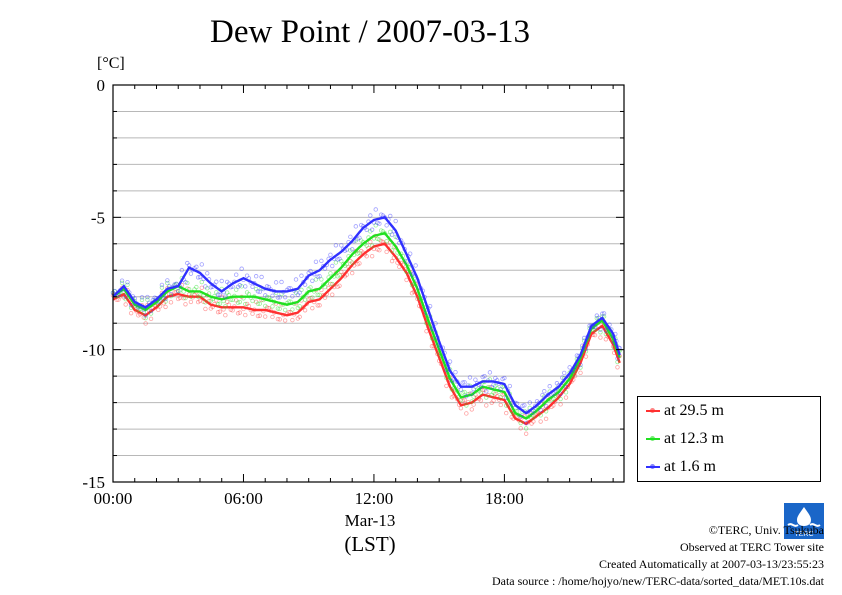  What do you see at coordinates (370, 520) in the screenshot?
I see `x-axis-date-label: Mar-13` at bounding box center [370, 520].